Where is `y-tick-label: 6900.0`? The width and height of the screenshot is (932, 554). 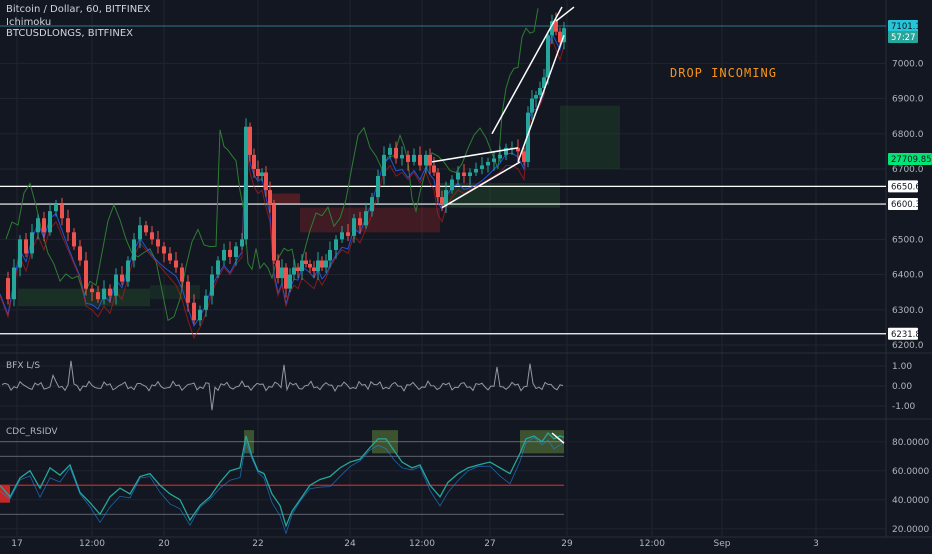 y-tick-label: 6900.0 is located at coordinates (908, 100).